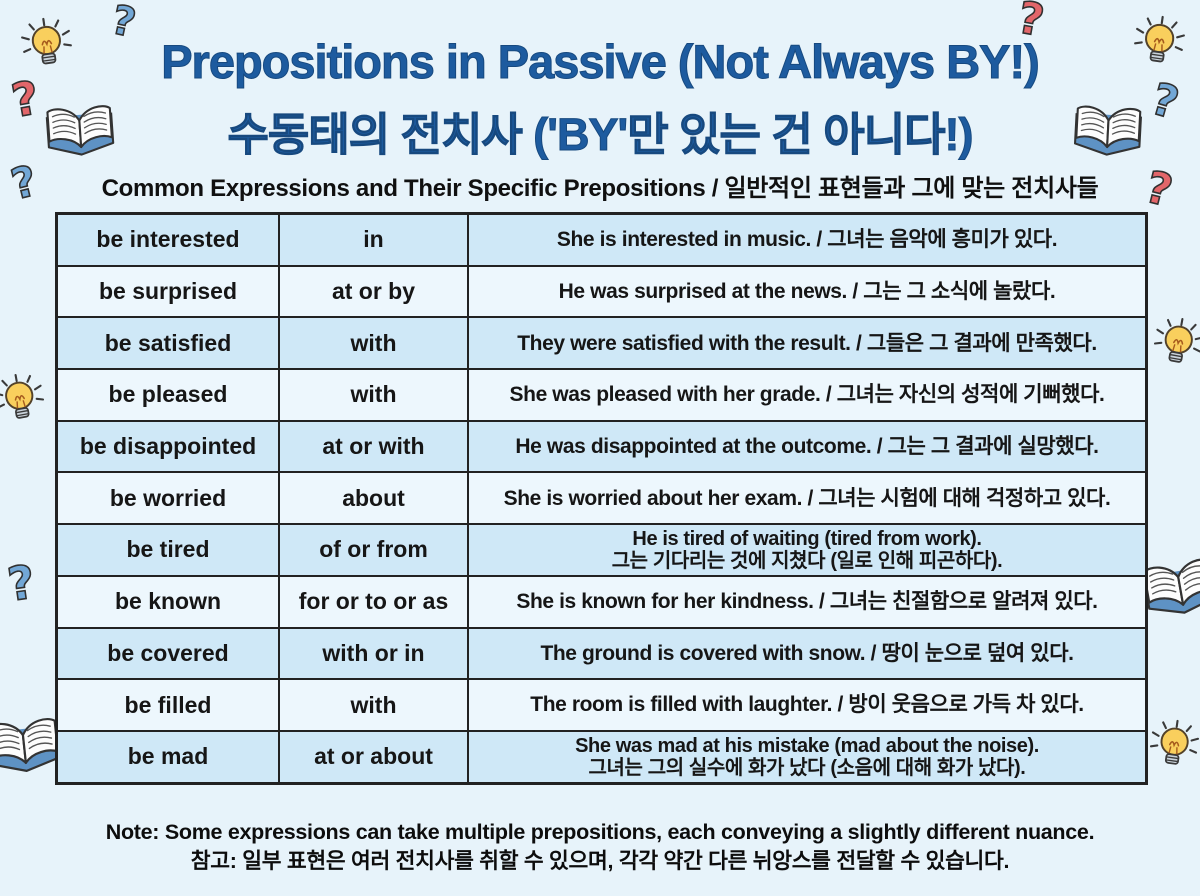 The height and width of the screenshot is (896, 1200). Describe the element at coordinates (373, 653) in the screenshot. I see `preposition-cell: with or in` at that location.